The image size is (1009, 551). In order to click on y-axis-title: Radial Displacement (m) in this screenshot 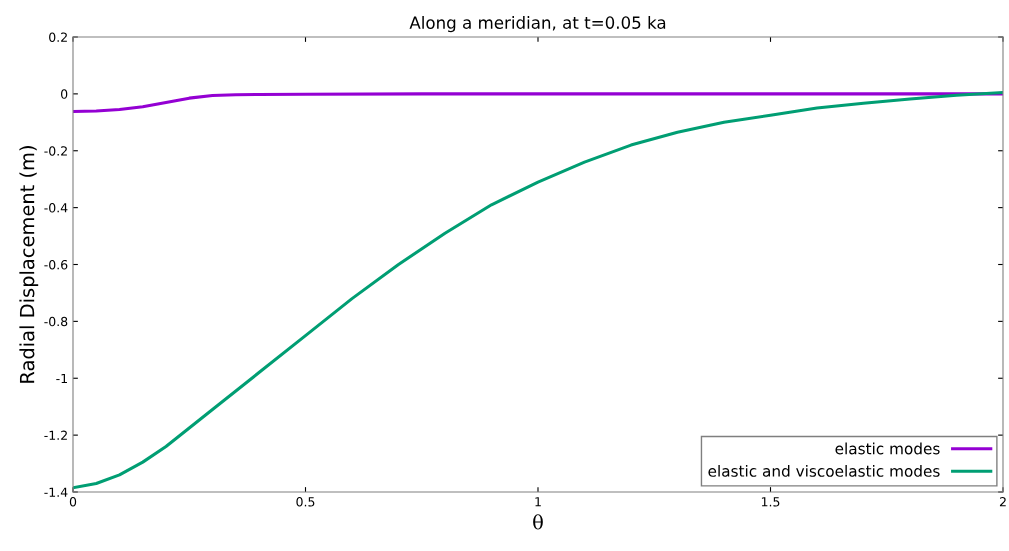, I will do `click(29, 264)`.